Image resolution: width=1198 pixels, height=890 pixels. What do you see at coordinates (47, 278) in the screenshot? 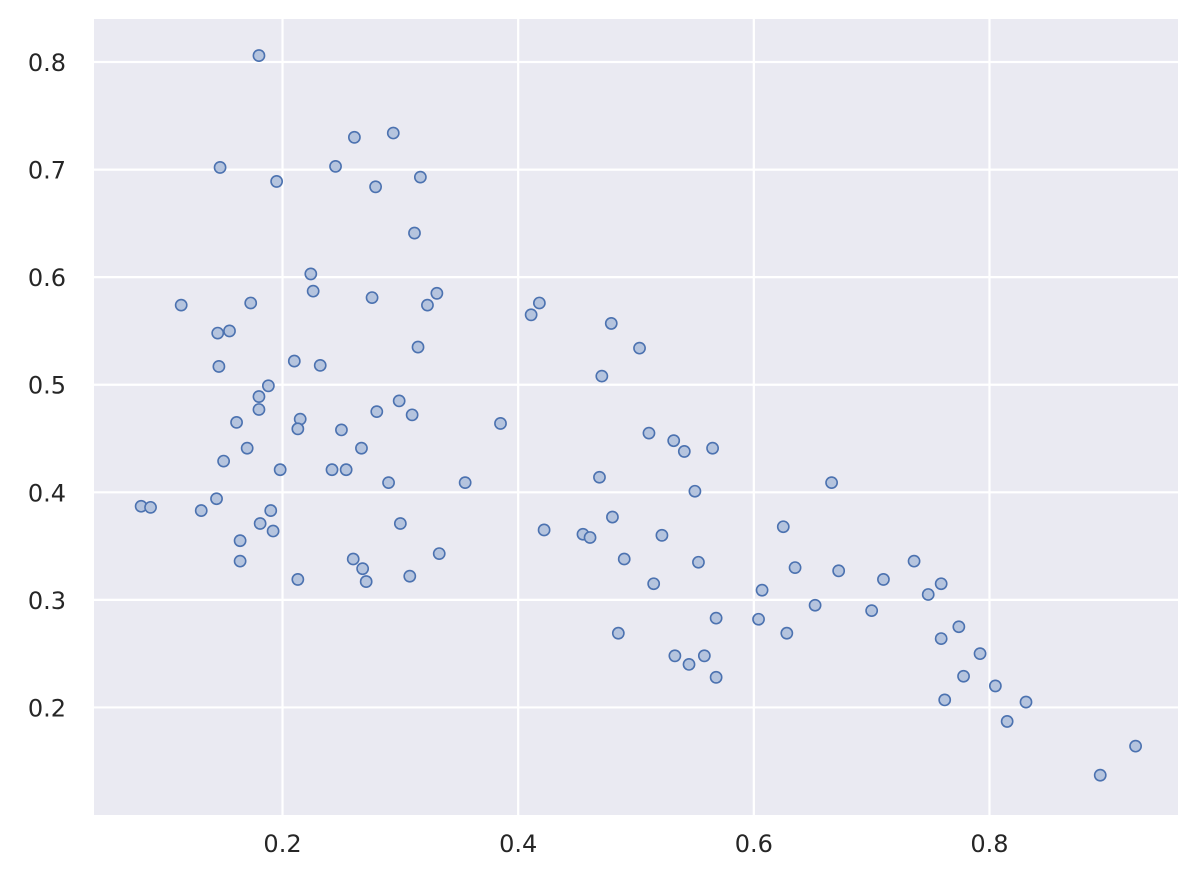
I see `y-tick-label: 0.6` at bounding box center [47, 278].